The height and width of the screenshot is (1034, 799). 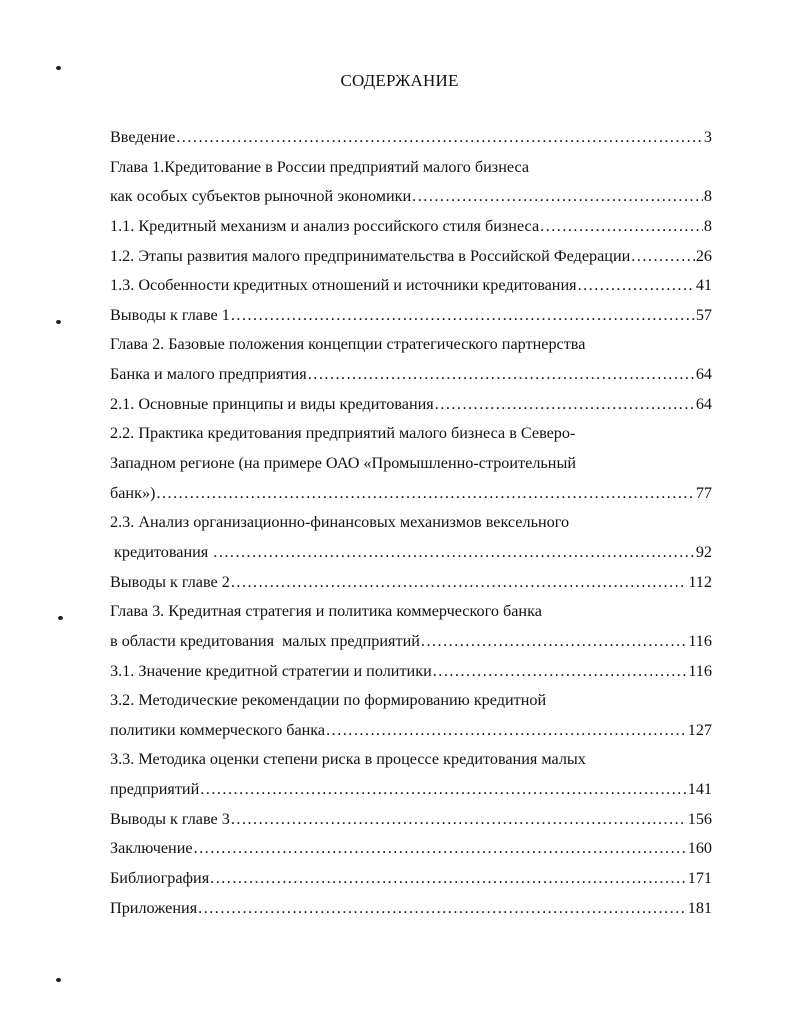 What do you see at coordinates (399, 80) in the screenshot?
I see `page-title: СОДЕРЖАНИЕ` at bounding box center [399, 80].